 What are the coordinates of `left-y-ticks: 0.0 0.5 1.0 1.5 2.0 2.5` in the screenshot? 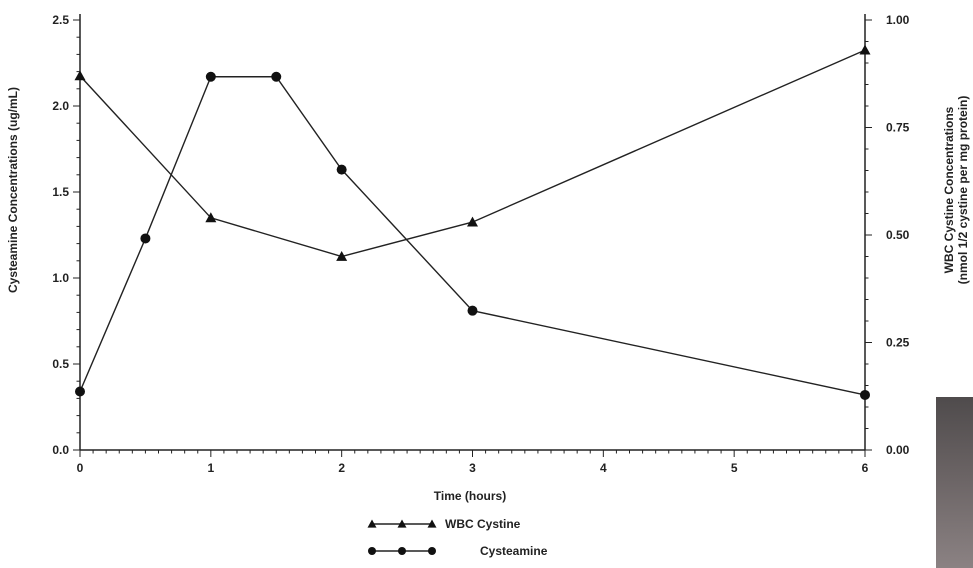 It's located at (66, 235).